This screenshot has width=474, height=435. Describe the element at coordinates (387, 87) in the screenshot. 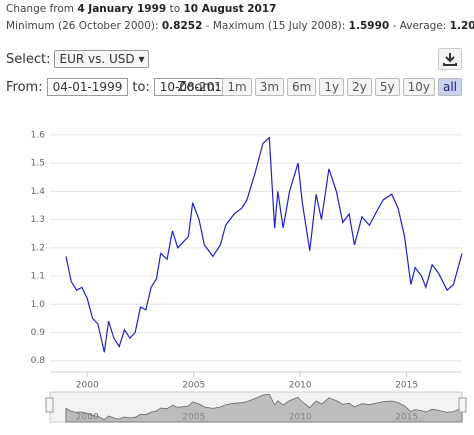

I see `zoom-button: 5y` at that location.